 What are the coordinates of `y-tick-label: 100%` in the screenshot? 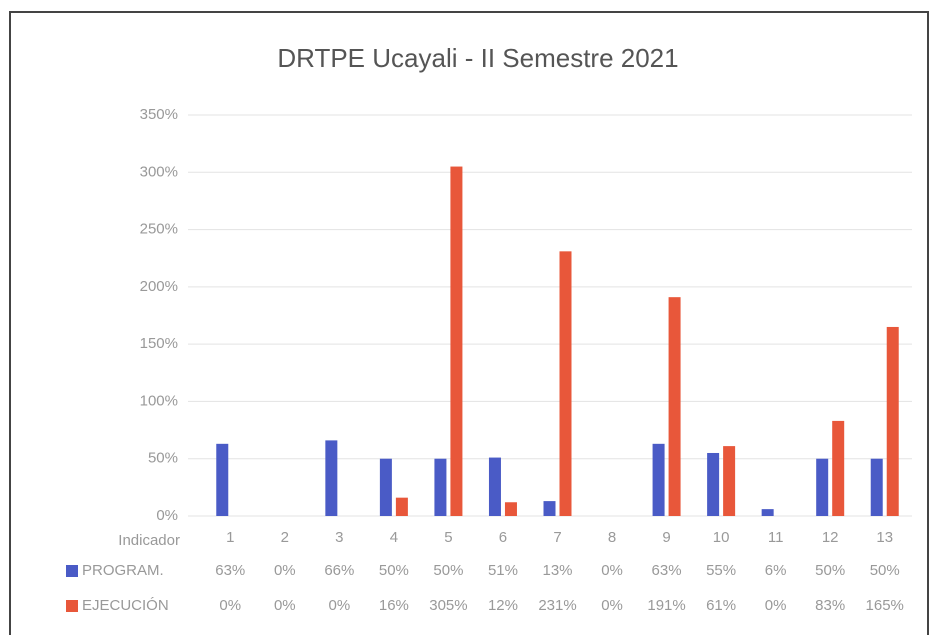 It's located at (159, 400).